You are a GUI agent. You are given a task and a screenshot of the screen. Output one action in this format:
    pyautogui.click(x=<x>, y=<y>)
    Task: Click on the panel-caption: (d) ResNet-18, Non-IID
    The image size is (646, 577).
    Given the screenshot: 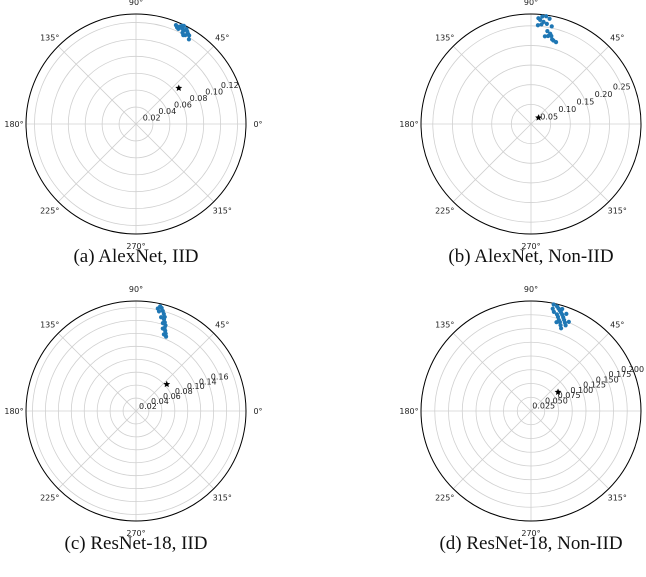 What is the action you would take?
    pyautogui.click(x=531, y=543)
    